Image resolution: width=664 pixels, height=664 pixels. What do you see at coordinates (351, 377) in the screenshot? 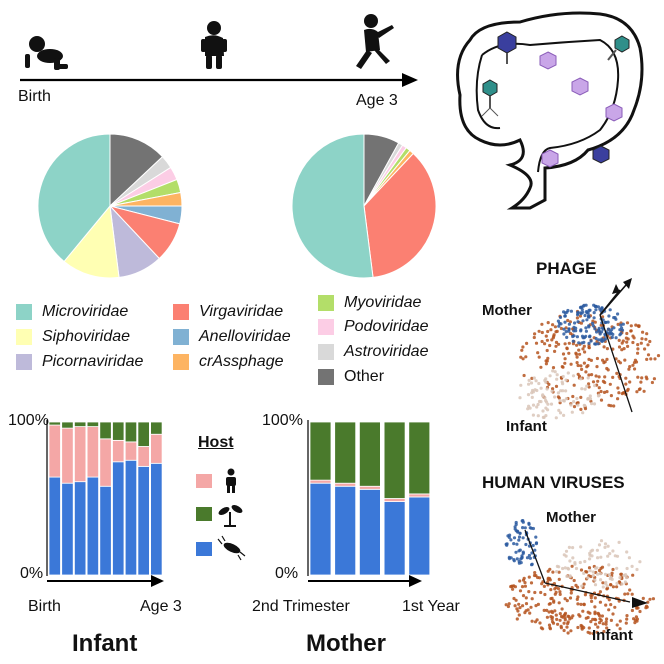
I see `legend-item: Other` at bounding box center [351, 377].